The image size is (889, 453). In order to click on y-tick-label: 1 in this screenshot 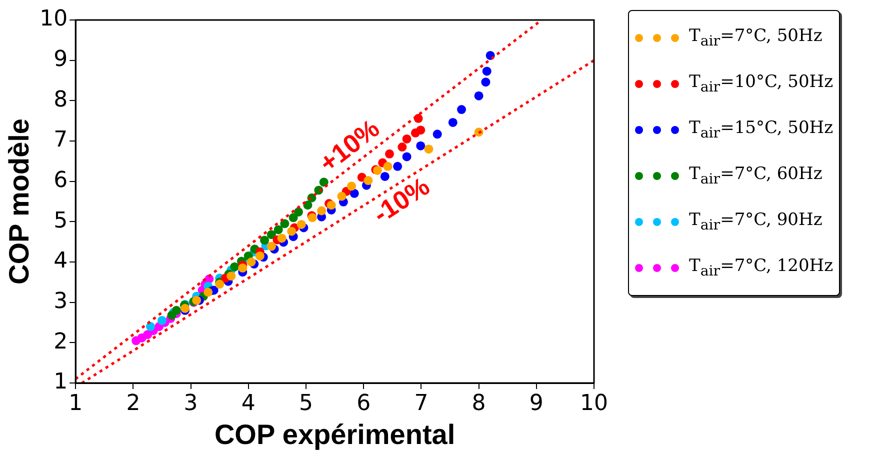, I will do `click(61, 382)`.